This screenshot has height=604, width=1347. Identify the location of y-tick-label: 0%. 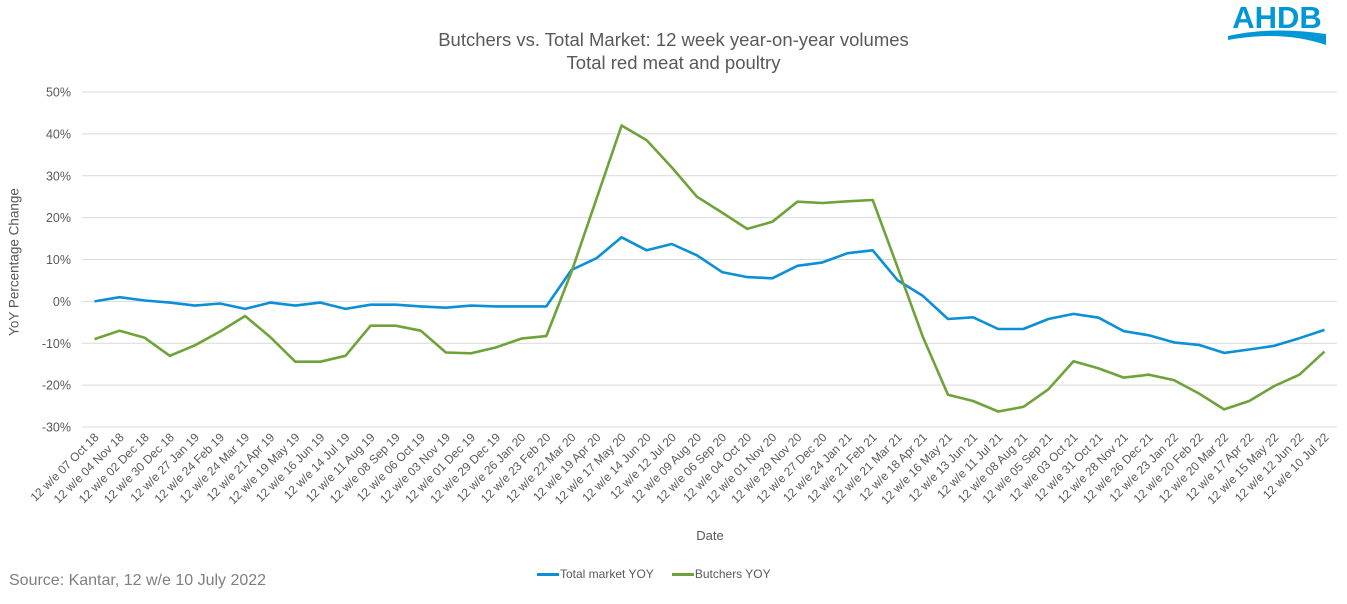
(62, 302).